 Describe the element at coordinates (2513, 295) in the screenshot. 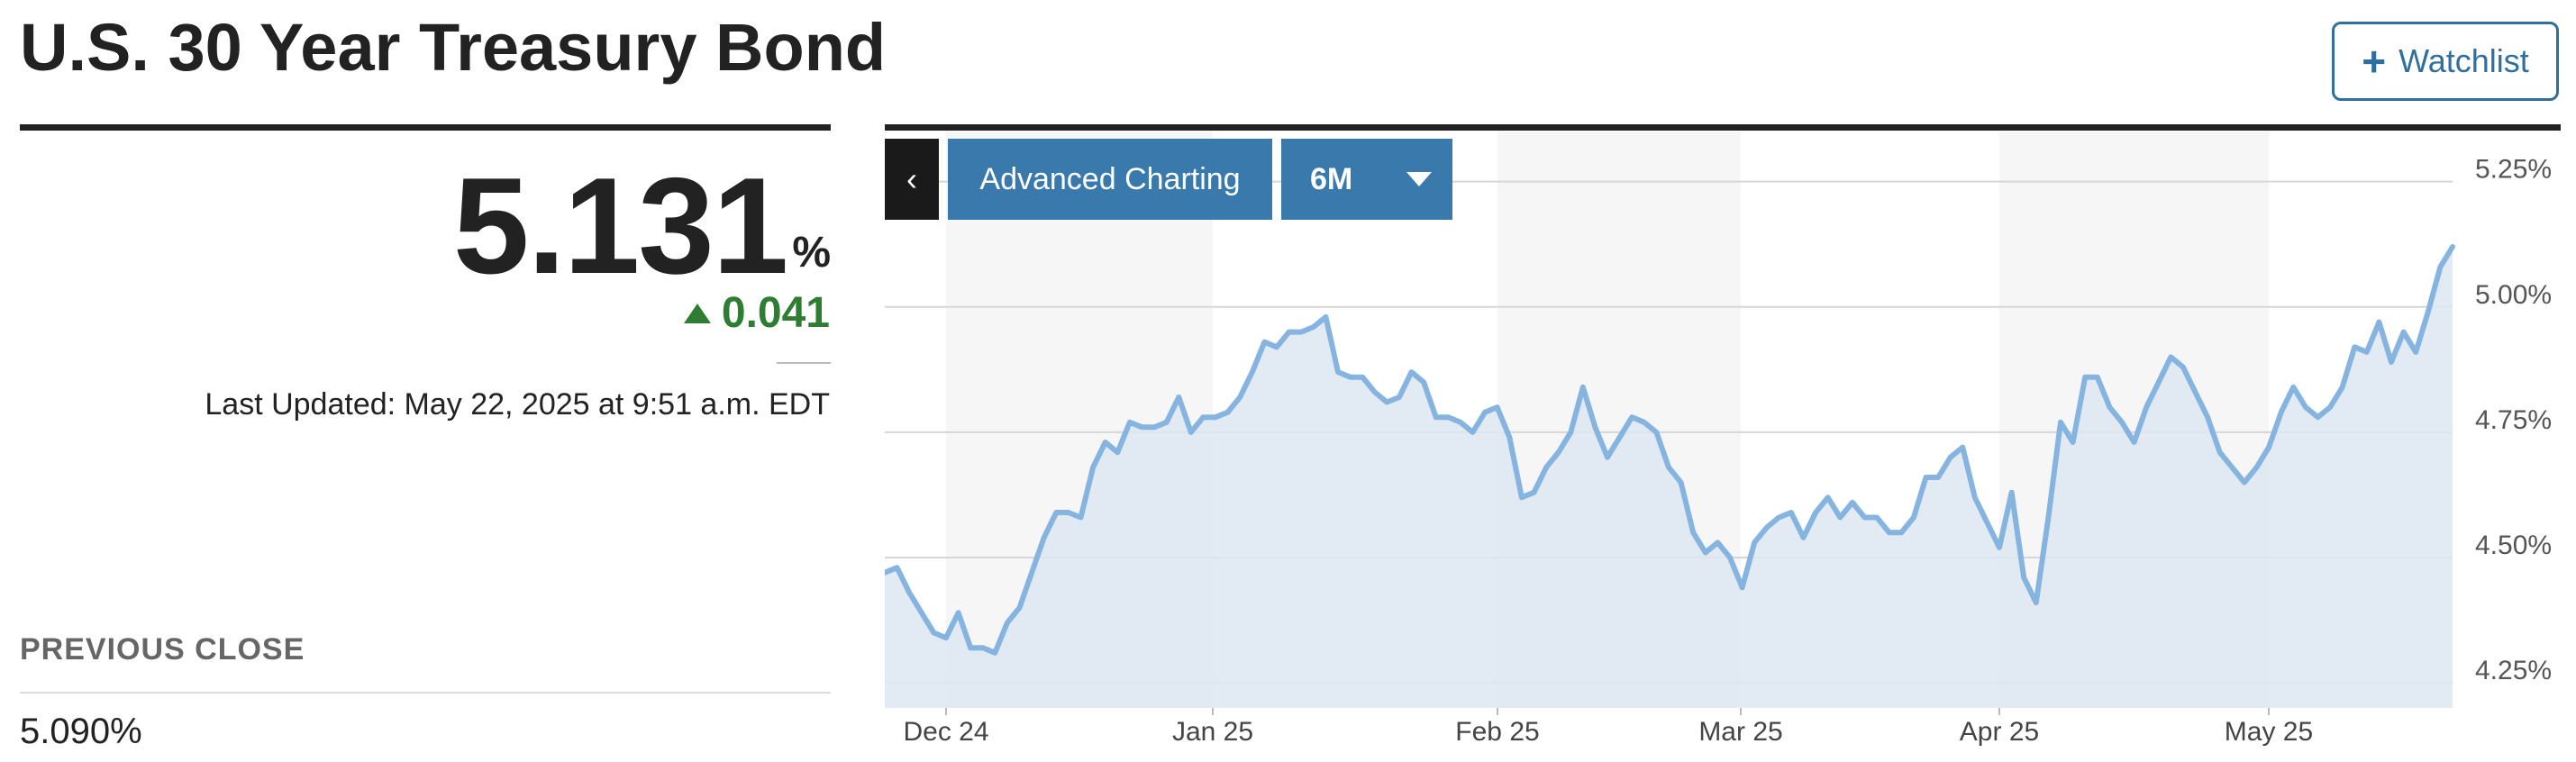

I see `y-tick-label: 5.00%` at that location.